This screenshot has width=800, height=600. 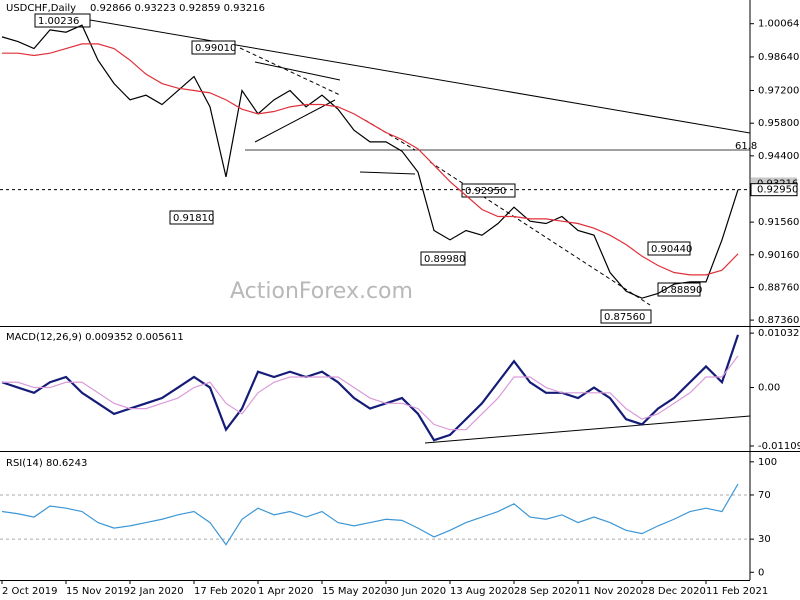 I want to click on price-tag, so click(x=774, y=190).